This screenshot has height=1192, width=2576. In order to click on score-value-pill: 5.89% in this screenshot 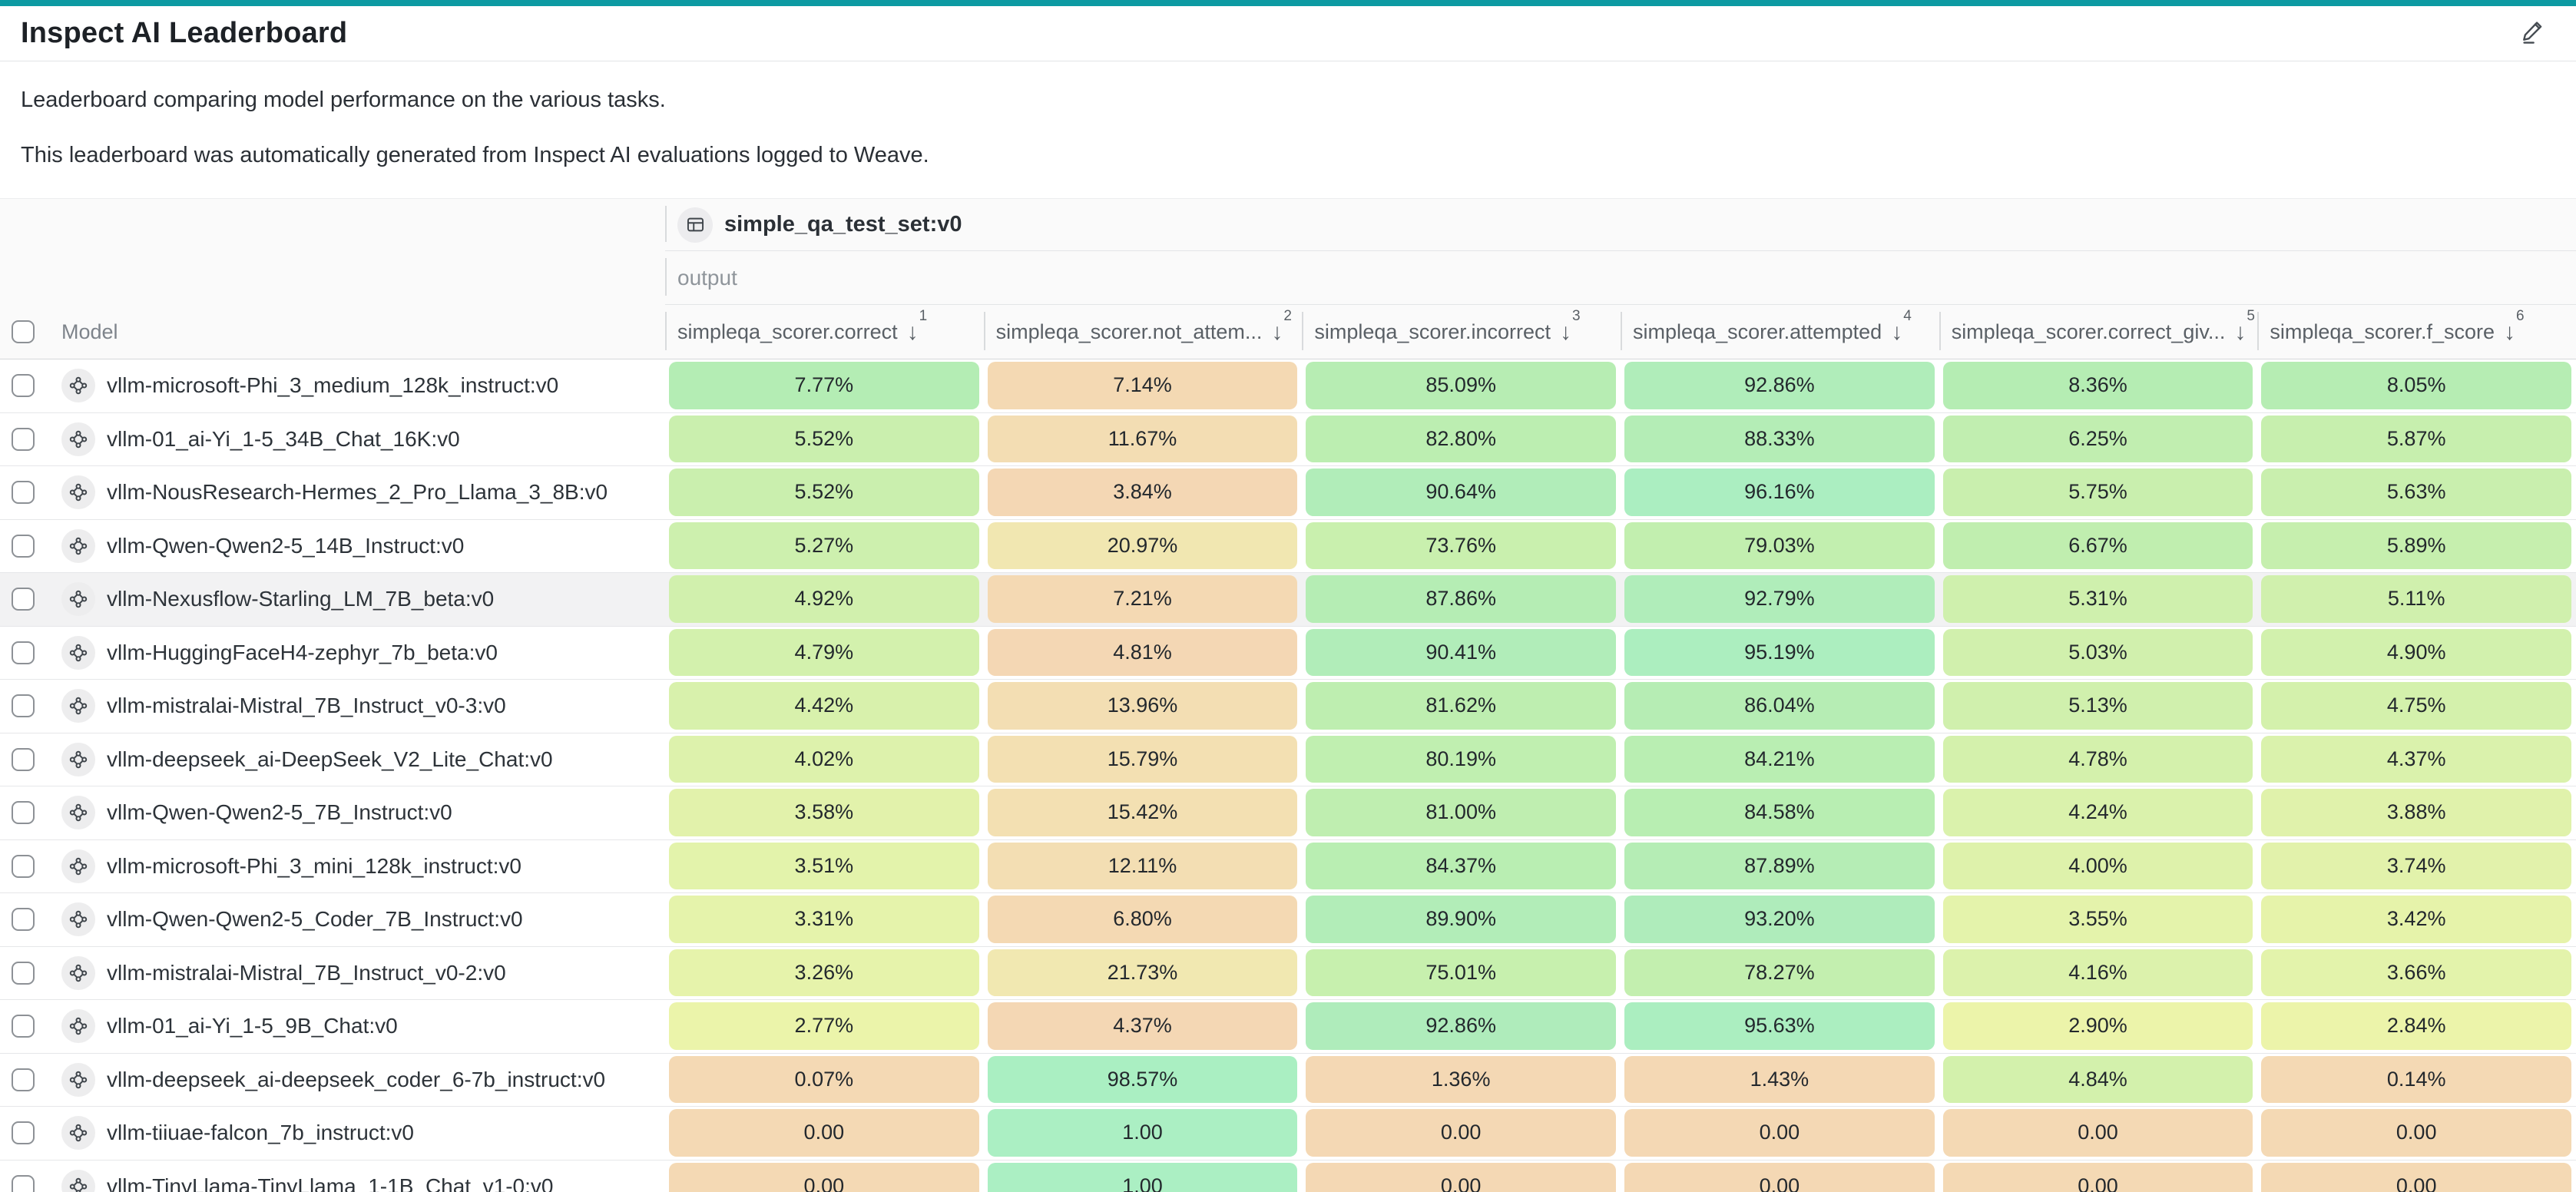, I will do `click(2416, 545)`.